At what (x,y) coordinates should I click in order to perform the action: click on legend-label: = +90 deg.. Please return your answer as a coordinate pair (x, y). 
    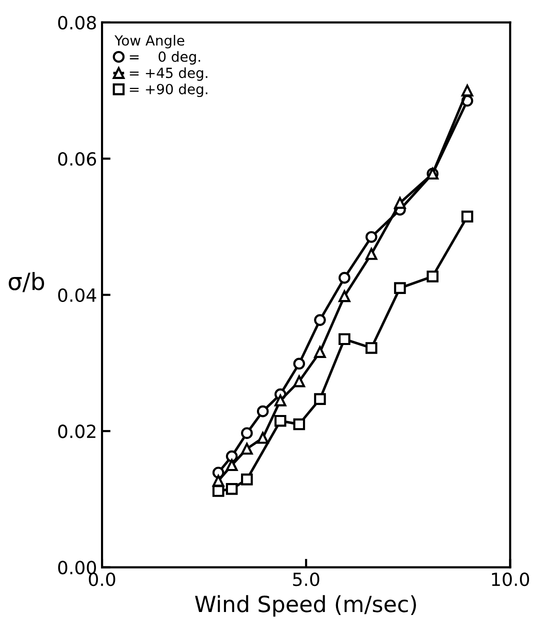
    Looking at the image, I should click on (169, 91).